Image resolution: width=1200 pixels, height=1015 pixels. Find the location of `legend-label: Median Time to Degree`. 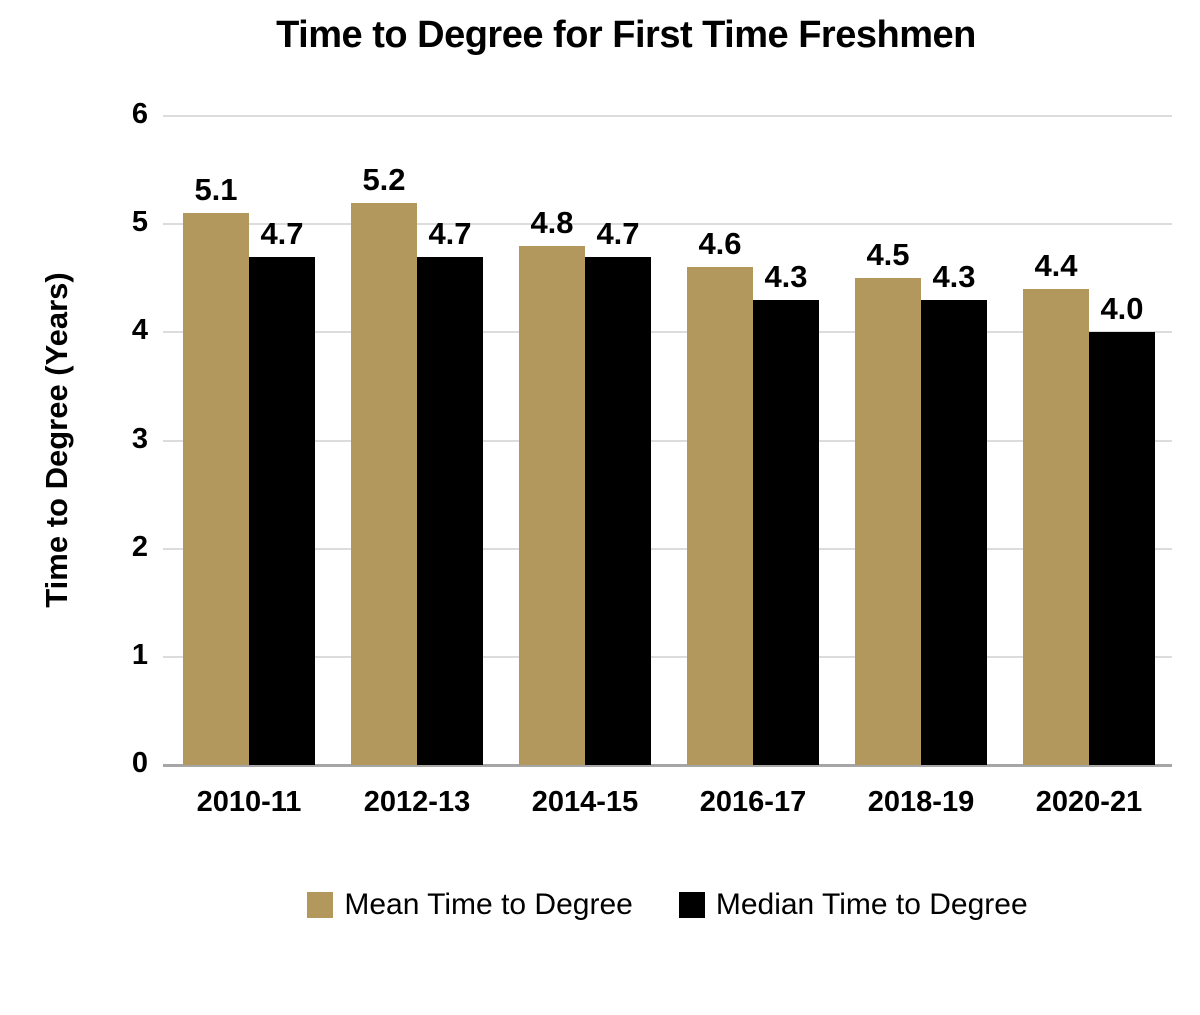

legend-label: Median Time to Degree is located at coordinates (871, 904).